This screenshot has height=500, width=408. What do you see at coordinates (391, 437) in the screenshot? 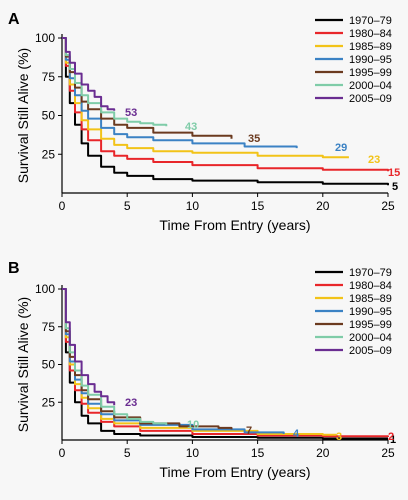
I see `series-end-label: 2` at bounding box center [391, 437].